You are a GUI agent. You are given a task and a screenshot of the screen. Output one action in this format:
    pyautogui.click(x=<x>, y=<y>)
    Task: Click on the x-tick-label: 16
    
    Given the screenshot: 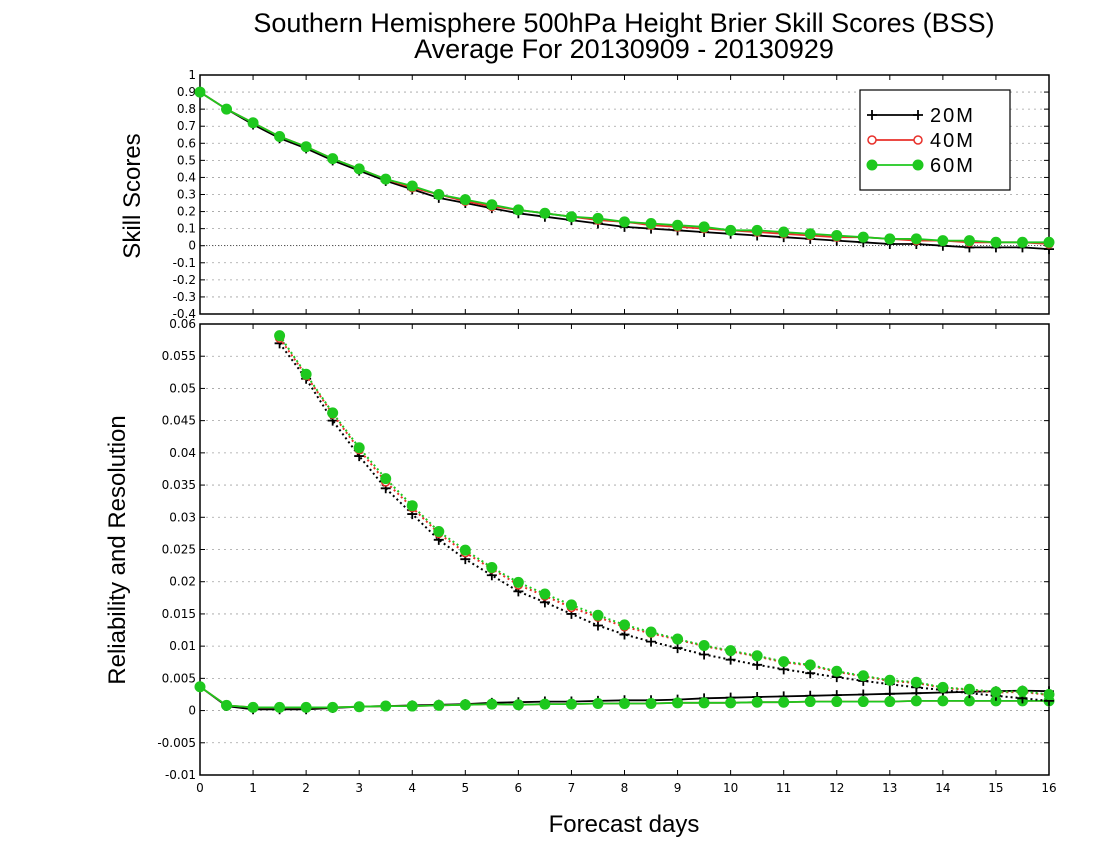 What is the action you would take?
    pyautogui.click(x=1048, y=788)
    